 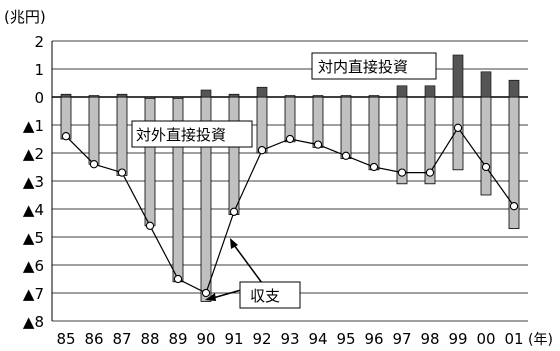 I want to click on y-tick-label: ▲5, so click(x=33, y=238).